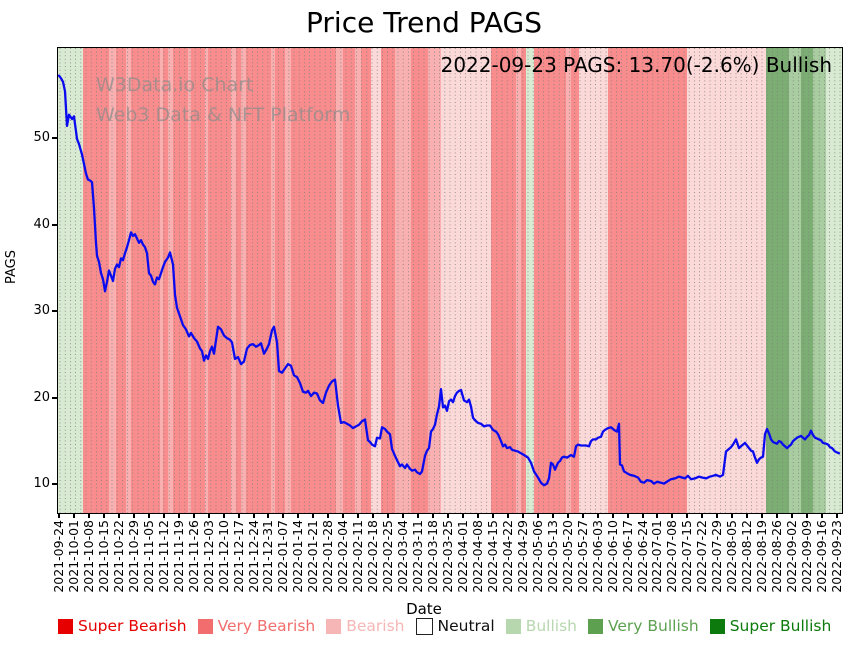 This screenshot has width=848, height=646. I want to click on x-tick-label: 2022-02-25, so click(388, 556).